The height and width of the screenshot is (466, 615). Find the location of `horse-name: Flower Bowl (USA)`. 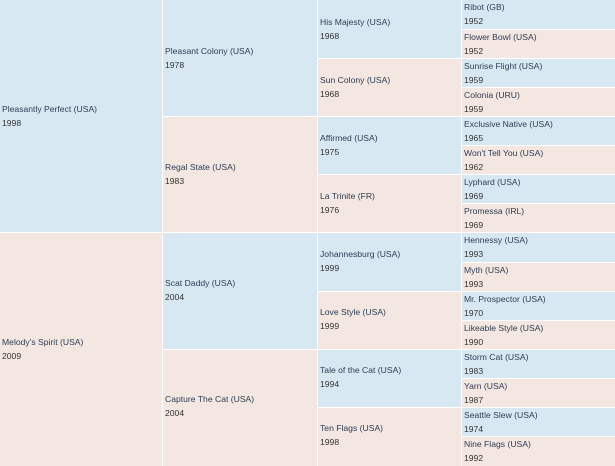

horse-name: Flower Bowl (USA) is located at coordinates (500, 37).